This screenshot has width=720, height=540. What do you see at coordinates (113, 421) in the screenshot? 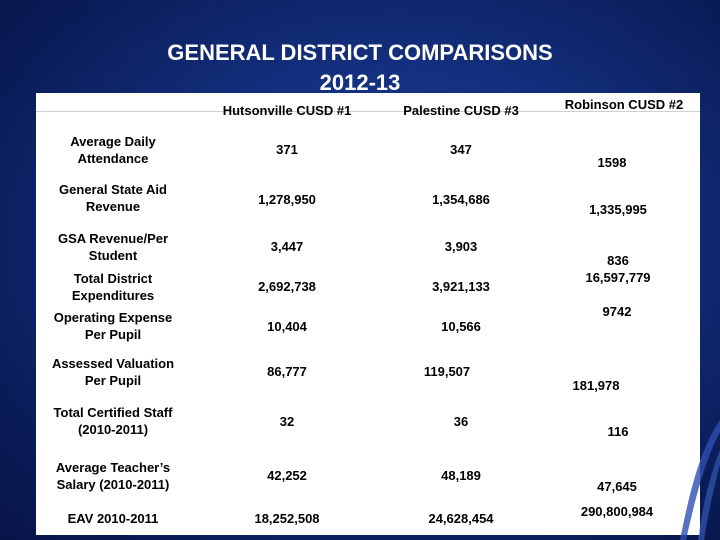
I see `row-label-total-certified-staff: Total Certified Staff (2010-2011)` at bounding box center [113, 421].